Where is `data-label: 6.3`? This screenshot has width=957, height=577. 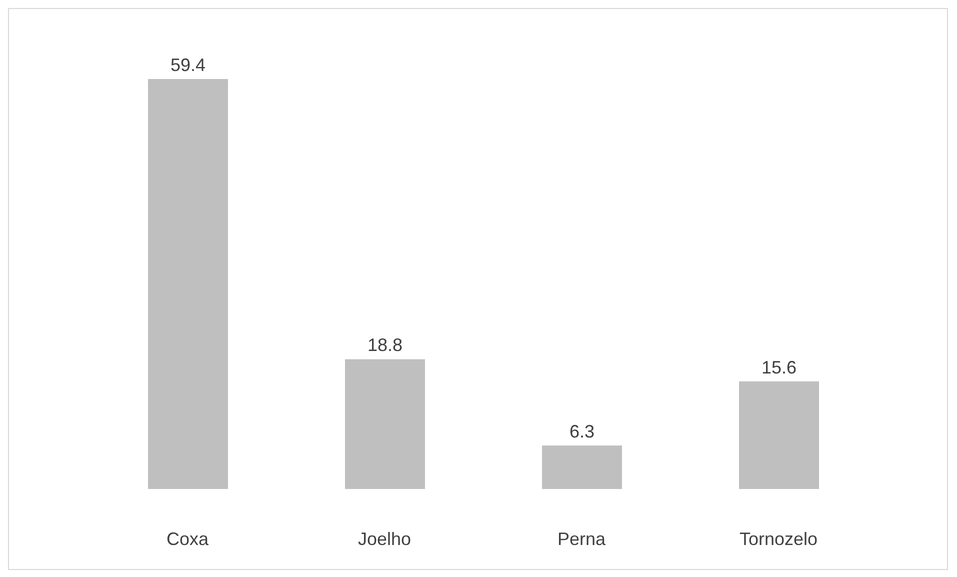
data-label: 6.3 is located at coordinates (582, 432).